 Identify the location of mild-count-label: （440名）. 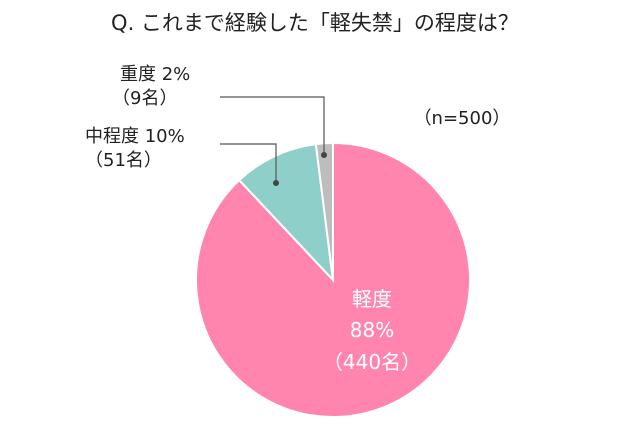
(372, 362).